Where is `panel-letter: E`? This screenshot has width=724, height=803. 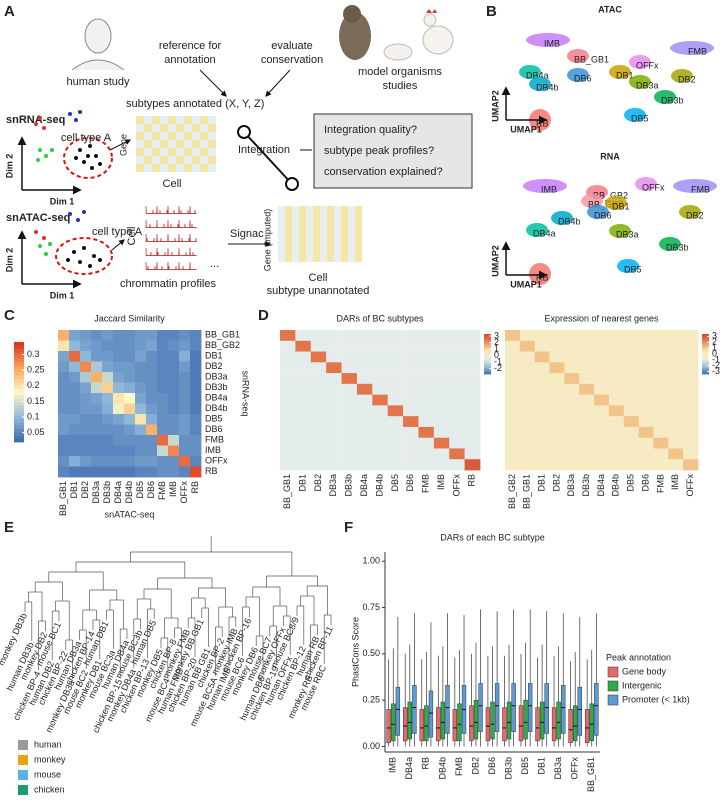 panel-letter: E is located at coordinates (9, 527).